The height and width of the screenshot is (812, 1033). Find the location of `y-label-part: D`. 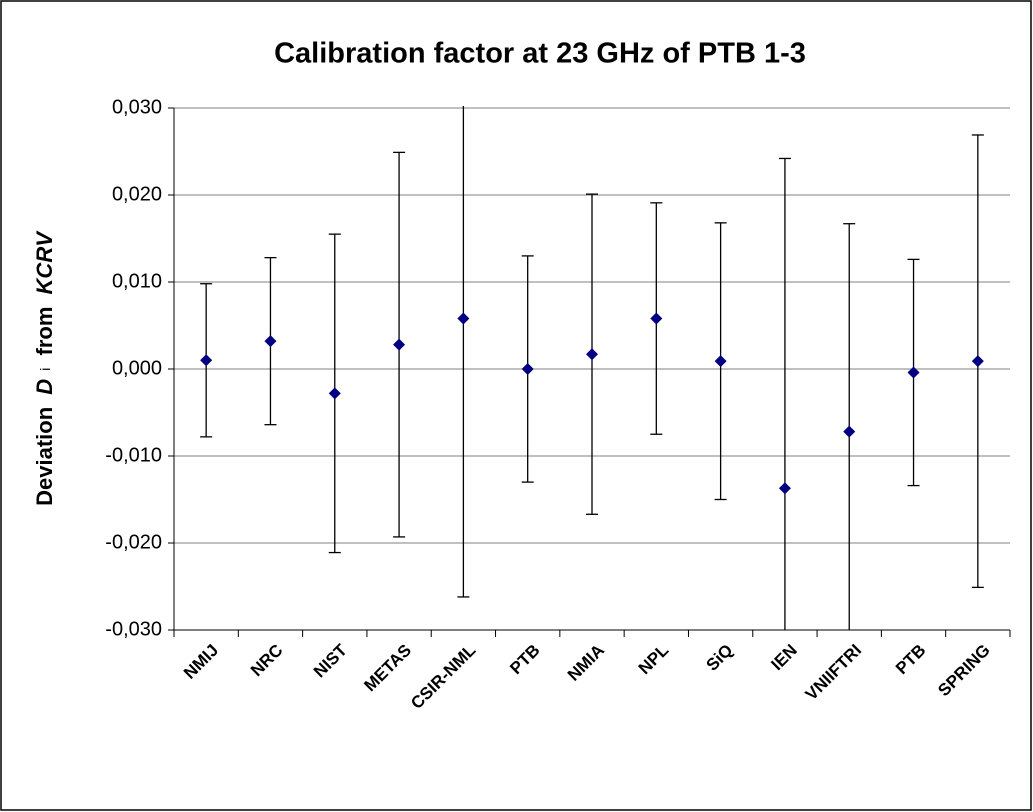

y-label-part: D is located at coordinates (44, 387).